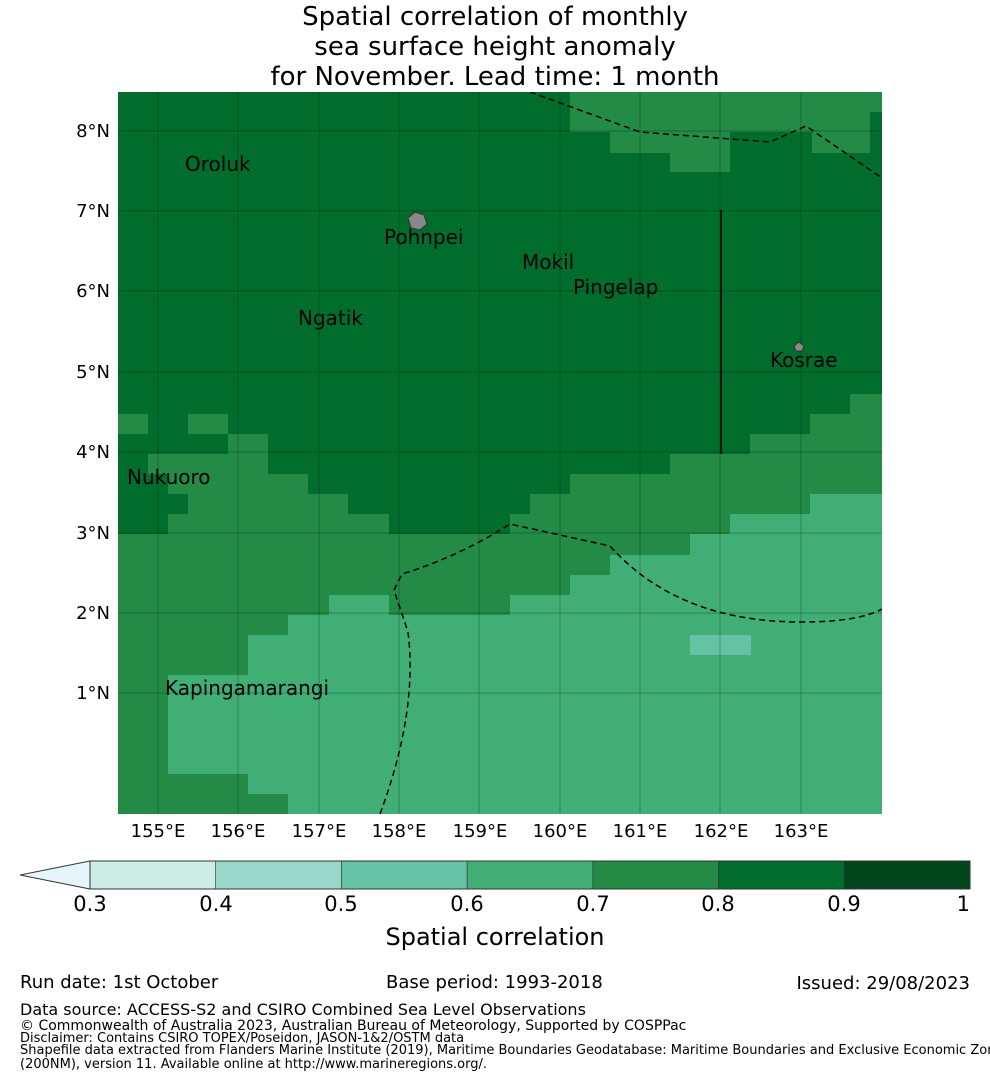 The height and width of the screenshot is (1080, 990). What do you see at coordinates (93, 131) in the screenshot?
I see `lat-tick-8n: 8°N` at bounding box center [93, 131].